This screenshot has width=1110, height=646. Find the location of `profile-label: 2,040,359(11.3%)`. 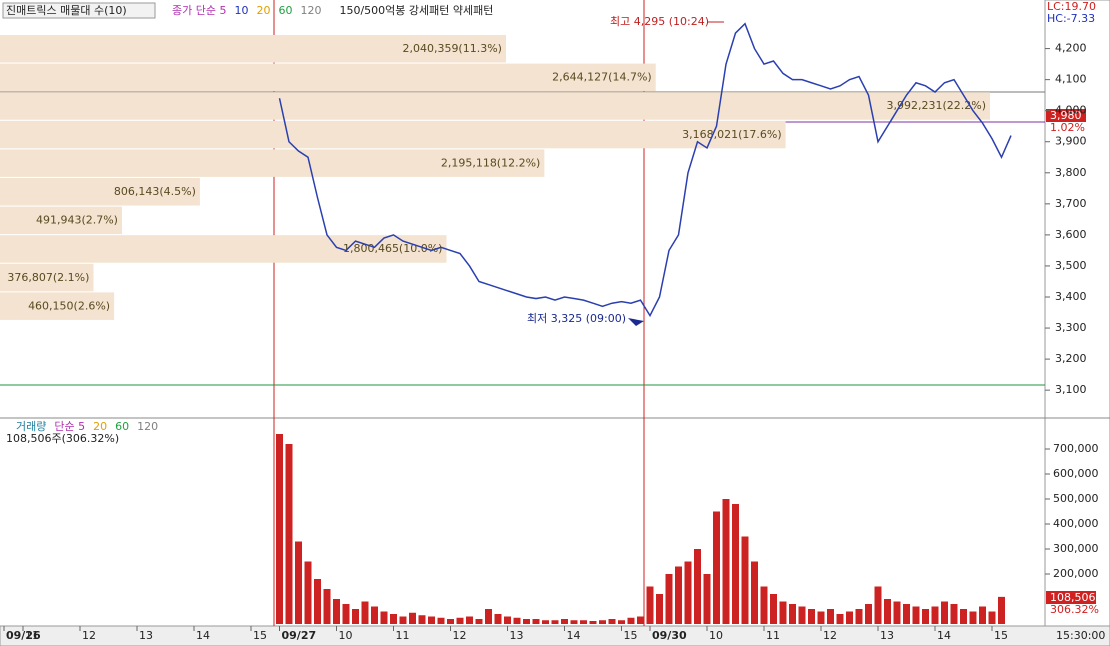

profile-label: 2,040,359(11.3%) is located at coordinates (452, 48).